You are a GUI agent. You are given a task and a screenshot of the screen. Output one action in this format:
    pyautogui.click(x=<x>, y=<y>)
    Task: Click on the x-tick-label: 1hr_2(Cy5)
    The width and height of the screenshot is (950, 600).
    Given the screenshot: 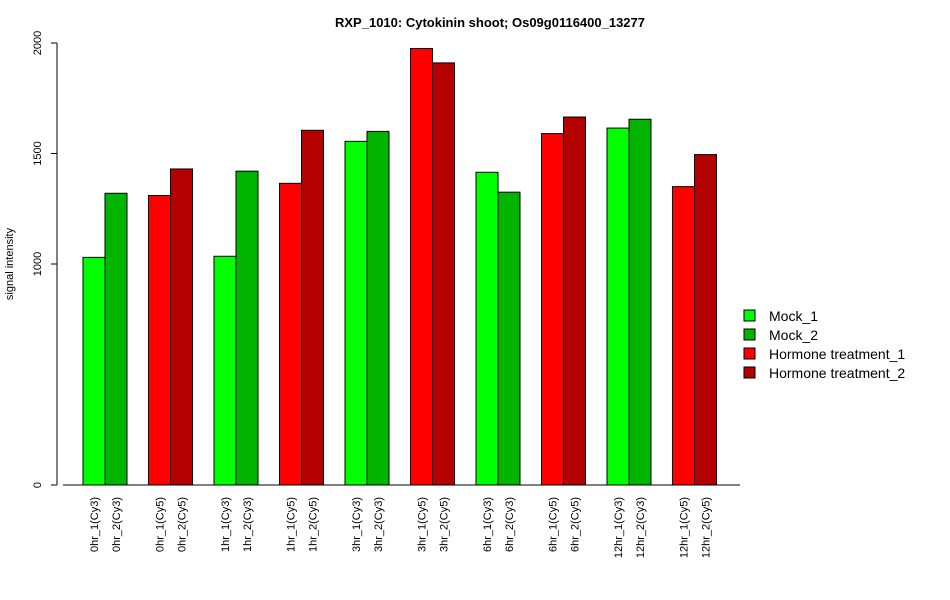 What is the action you would take?
    pyautogui.click(x=314, y=524)
    